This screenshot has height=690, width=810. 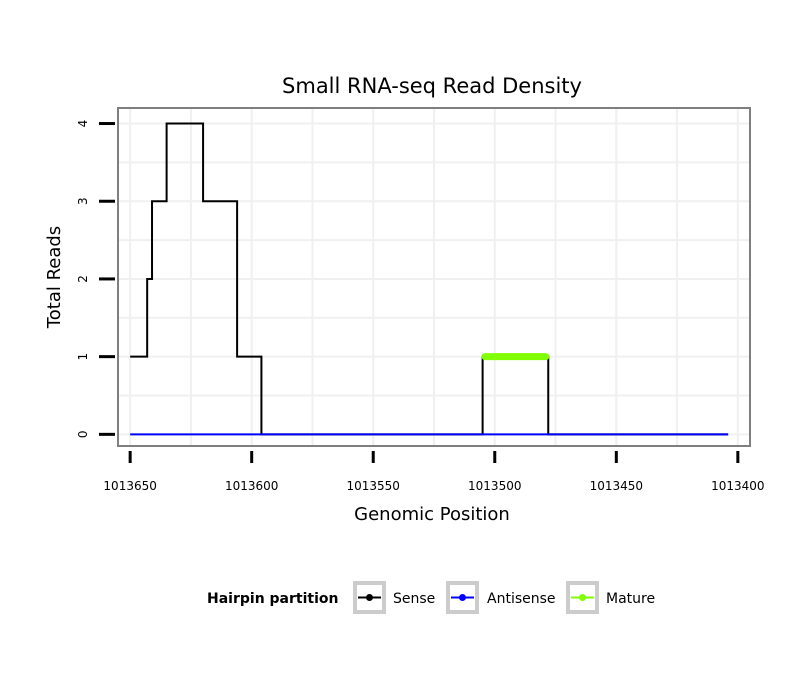 I want to click on legend-key-antisense, so click(x=462, y=597).